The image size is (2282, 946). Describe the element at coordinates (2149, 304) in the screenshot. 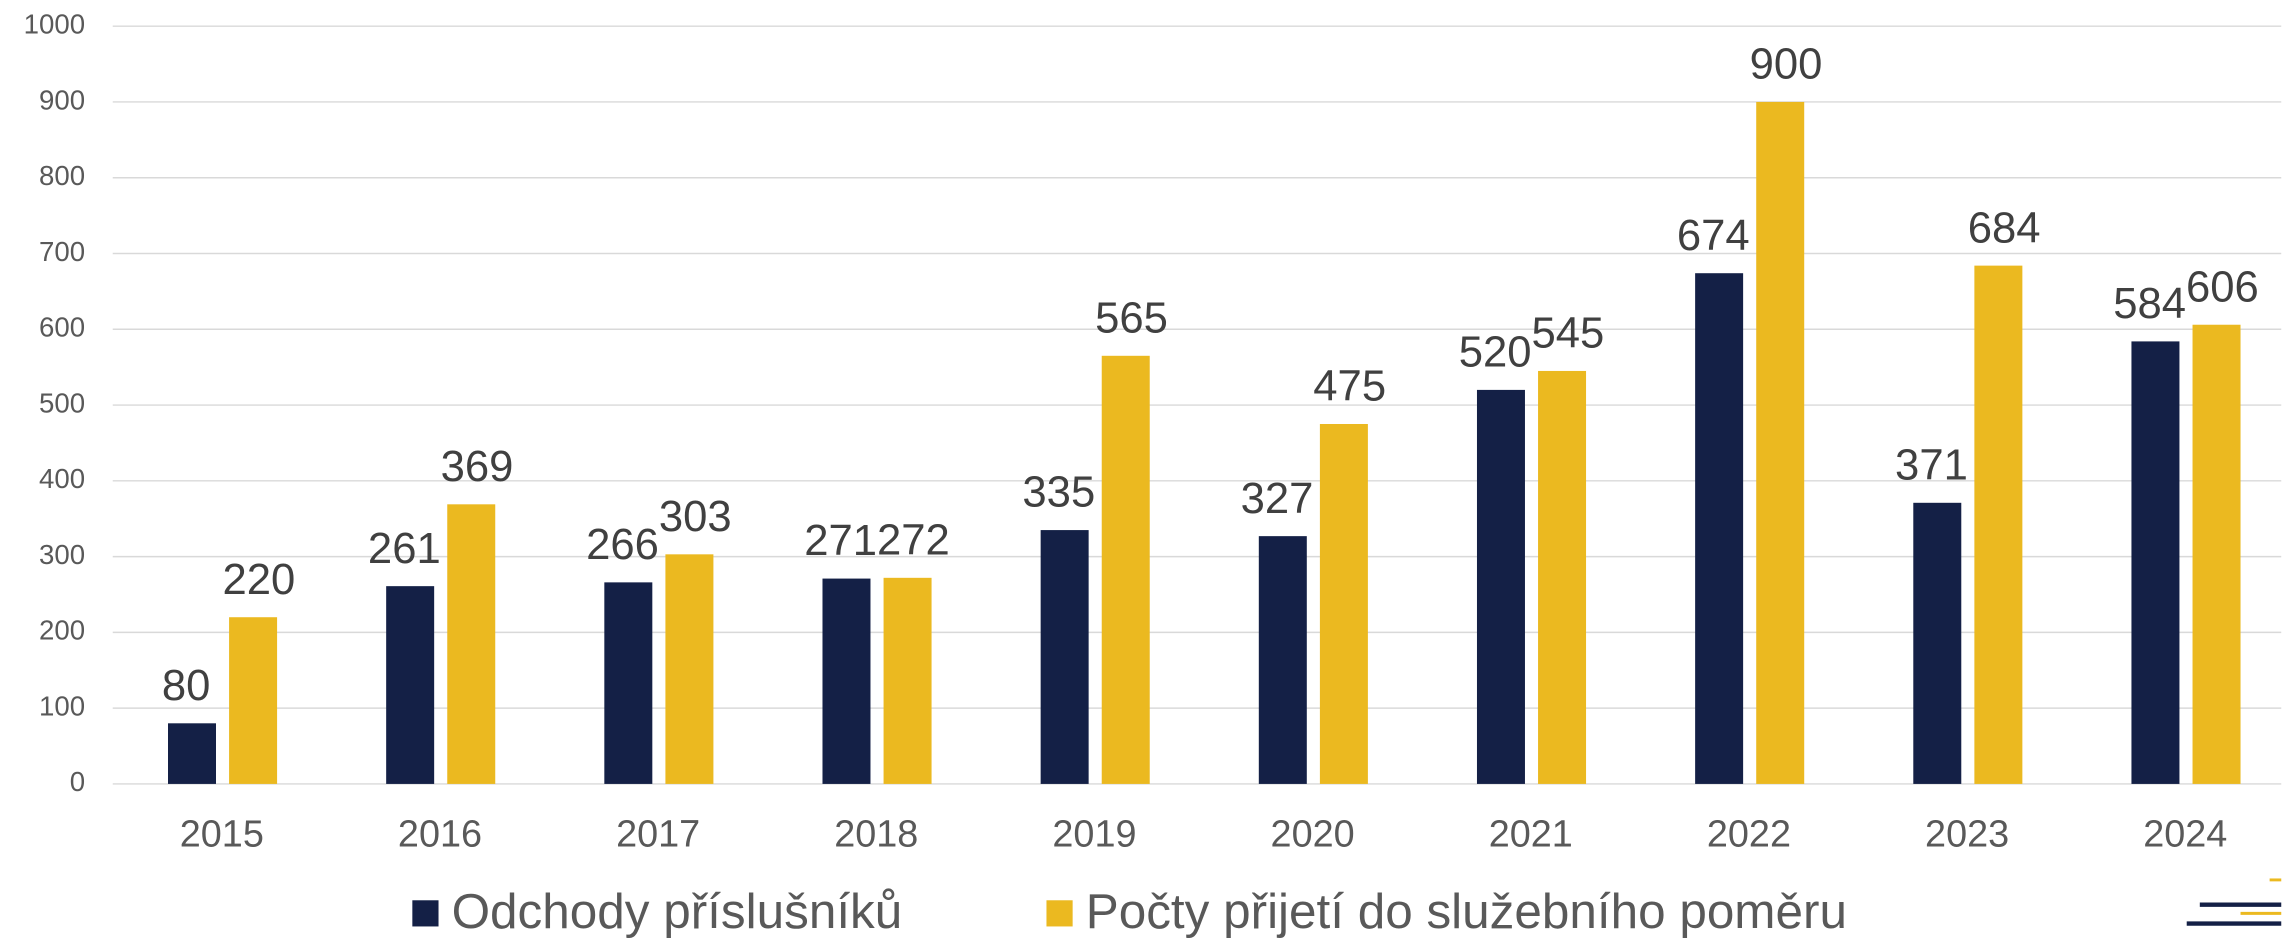

I see `data-label: 584` at that location.